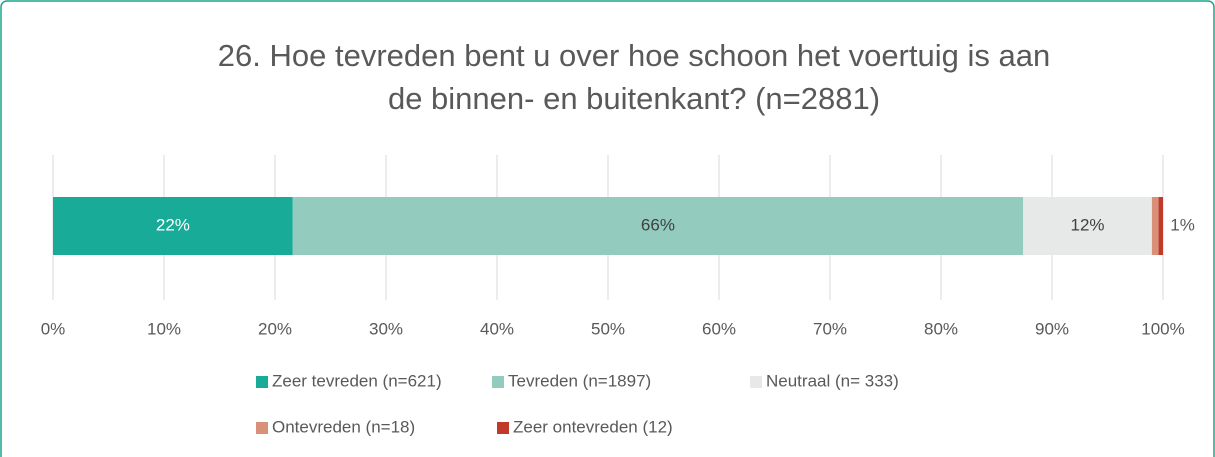 Image resolution: width=1215 pixels, height=457 pixels. Describe the element at coordinates (634, 98) in the screenshot. I see `chart-title: de binnen- en buitenkant? (n=2881)` at that location.